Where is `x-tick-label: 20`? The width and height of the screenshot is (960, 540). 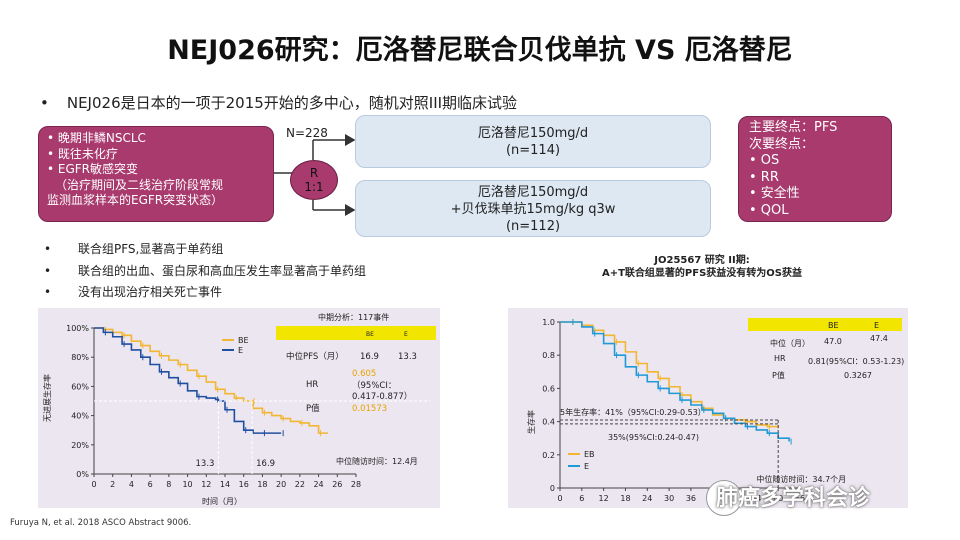
x-tick-label: 20 is located at coordinates (281, 484).